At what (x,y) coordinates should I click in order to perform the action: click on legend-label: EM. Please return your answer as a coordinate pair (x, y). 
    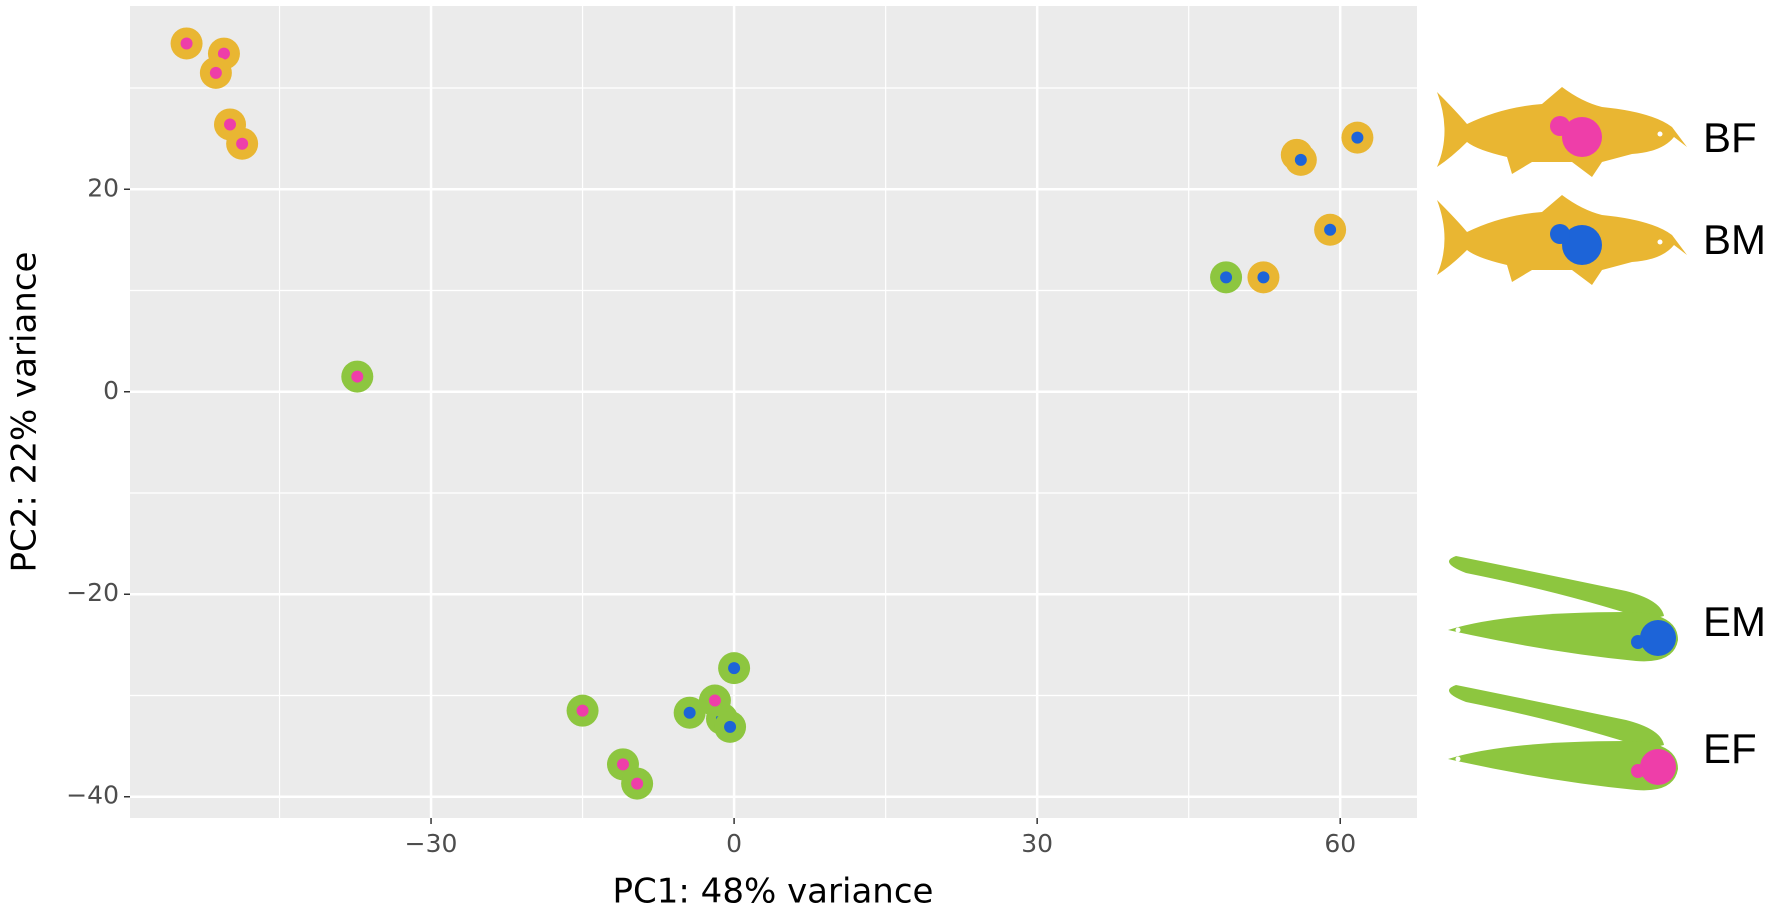
    Looking at the image, I should click on (1734, 621).